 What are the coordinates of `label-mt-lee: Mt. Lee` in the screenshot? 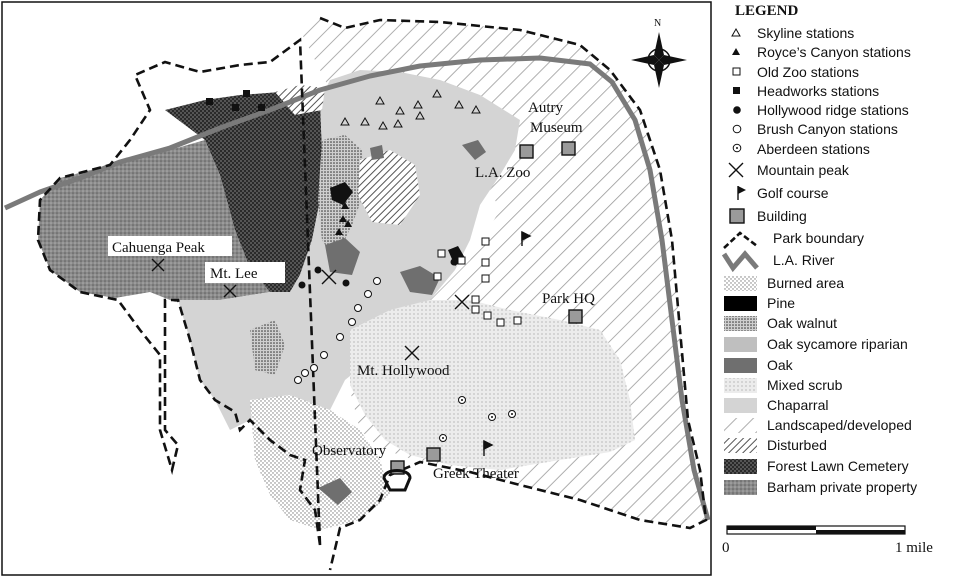 It's located at (234, 274).